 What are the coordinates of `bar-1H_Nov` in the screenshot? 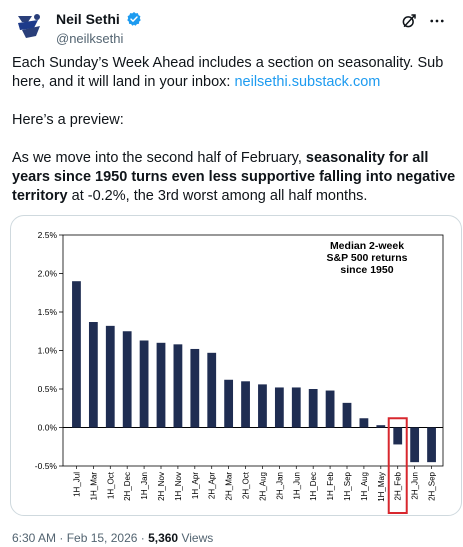 It's located at (178, 386).